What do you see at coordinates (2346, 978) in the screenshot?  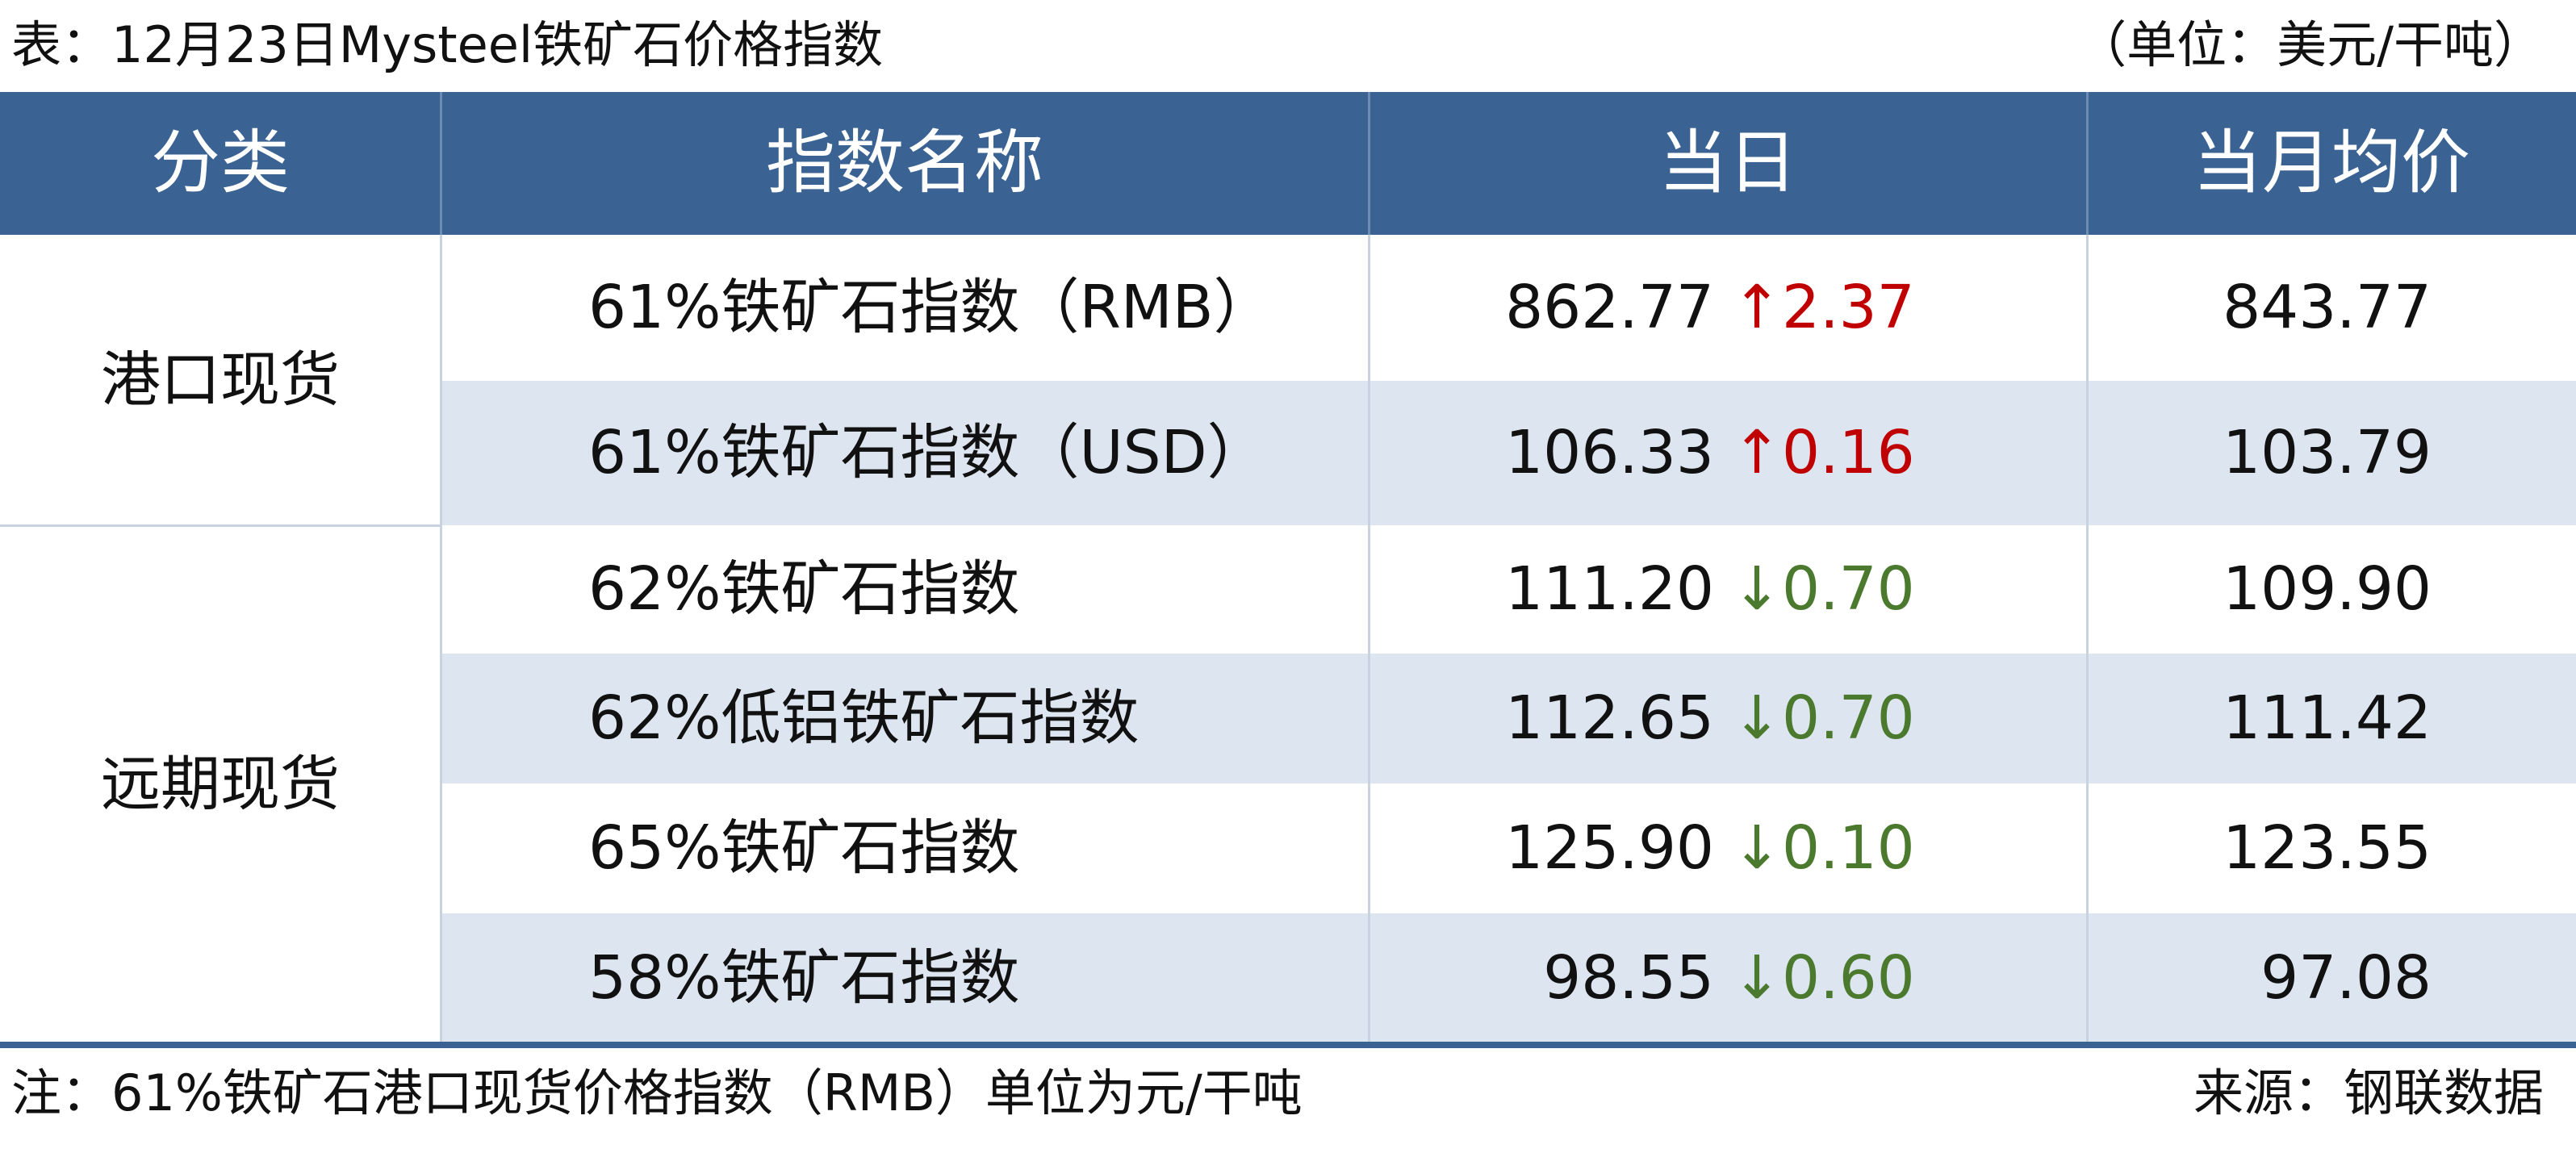 I see `month-avg: 97.08` at bounding box center [2346, 978].